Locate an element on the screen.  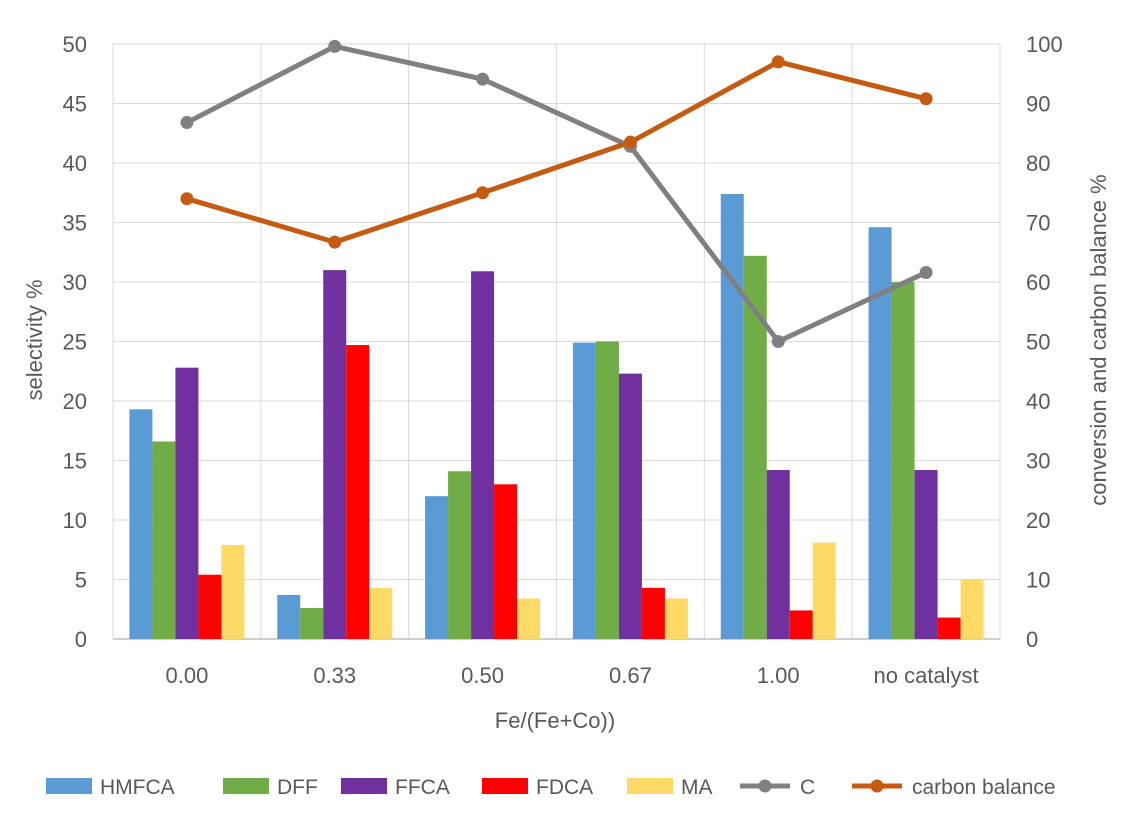
legend-label-fdca: FDCA is located at coordinates (564, 787).